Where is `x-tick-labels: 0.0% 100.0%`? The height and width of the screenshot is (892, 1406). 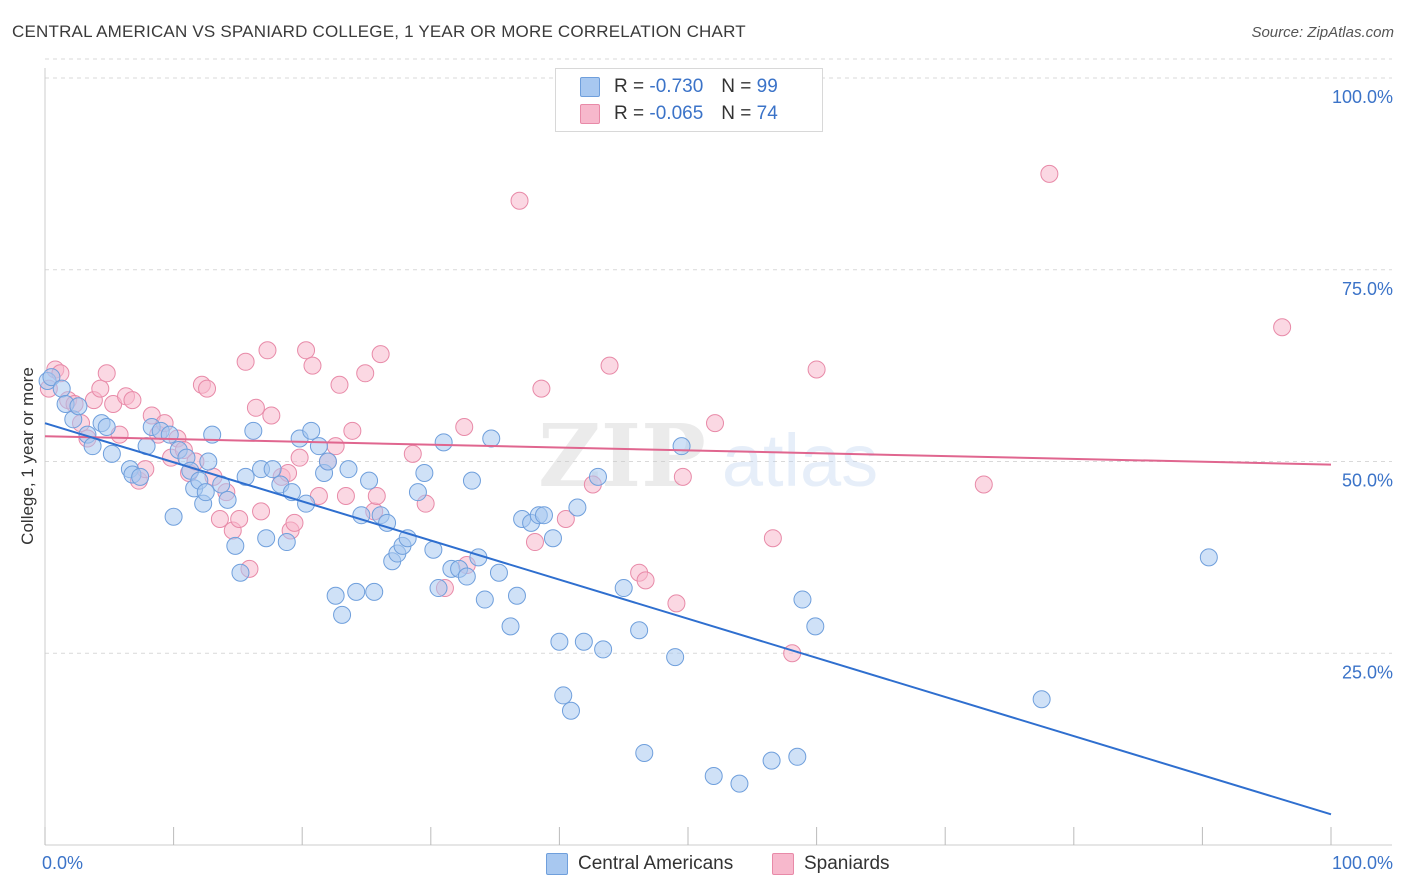
x-tick-labels: 0.0% 100.0% is located at coordinates (717, 863).